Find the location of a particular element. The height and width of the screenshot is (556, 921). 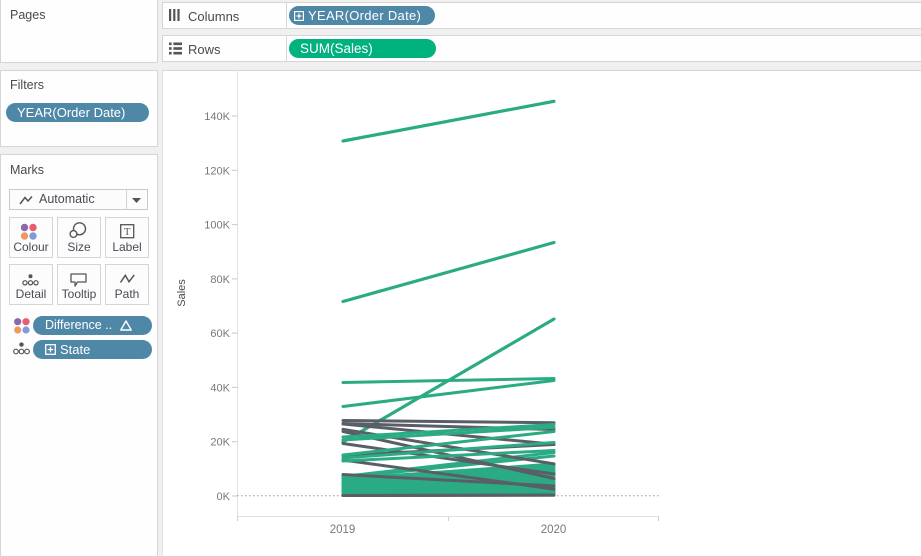

svg-text: Sales is located at coordinates (182, 293).